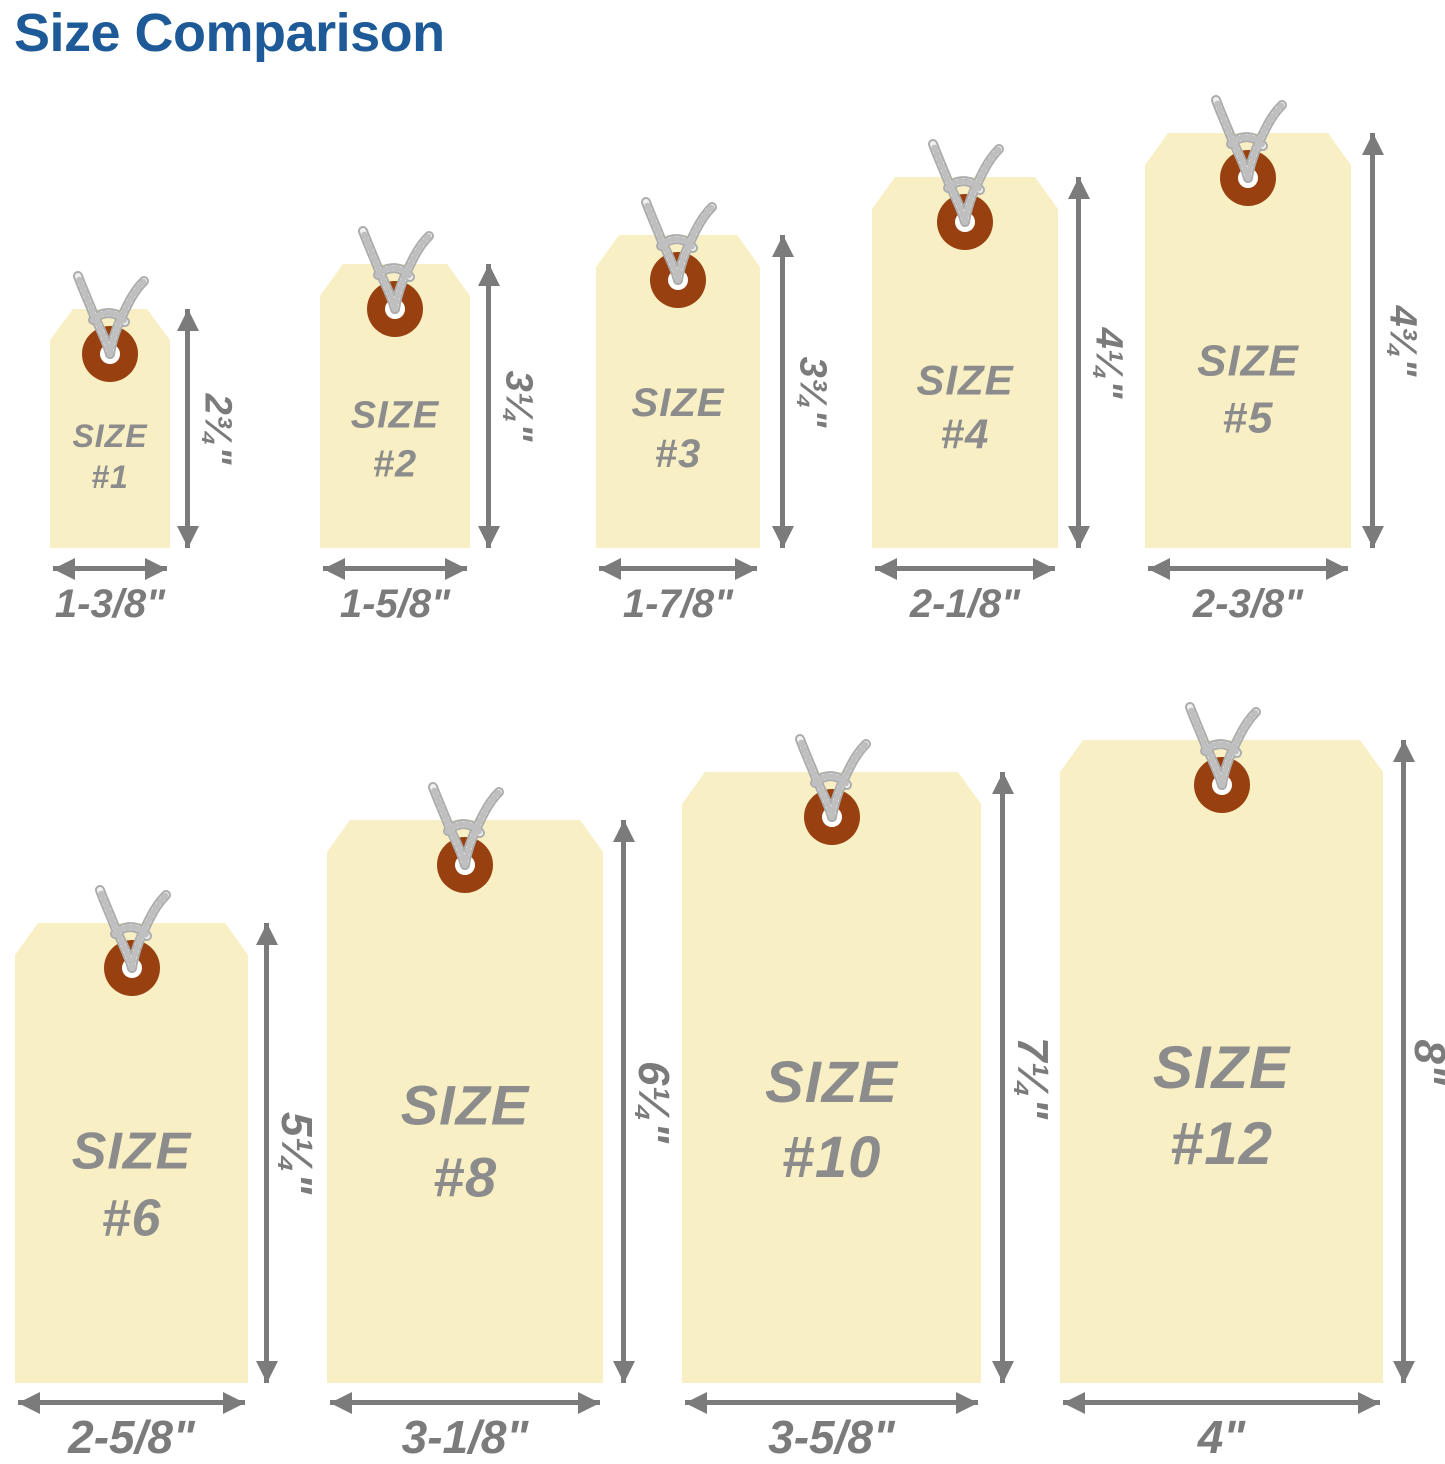  What do you see at coordinates (1425, 1061) in the screenshot?
I see `height-label: 8"` at bounding box center [1425, 1061].